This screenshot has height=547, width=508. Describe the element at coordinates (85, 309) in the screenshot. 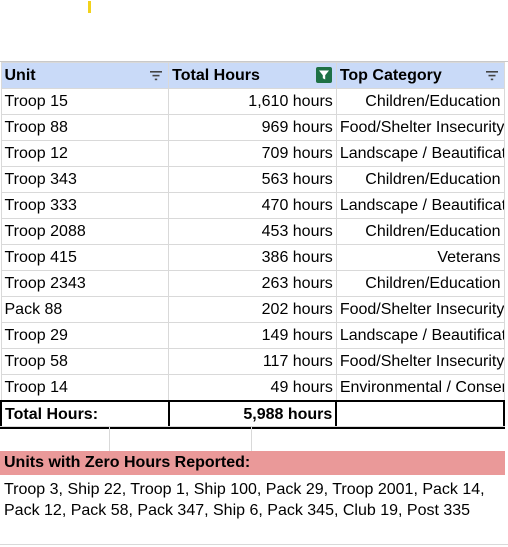

I see `unit-cell: Pack 88` at that location.